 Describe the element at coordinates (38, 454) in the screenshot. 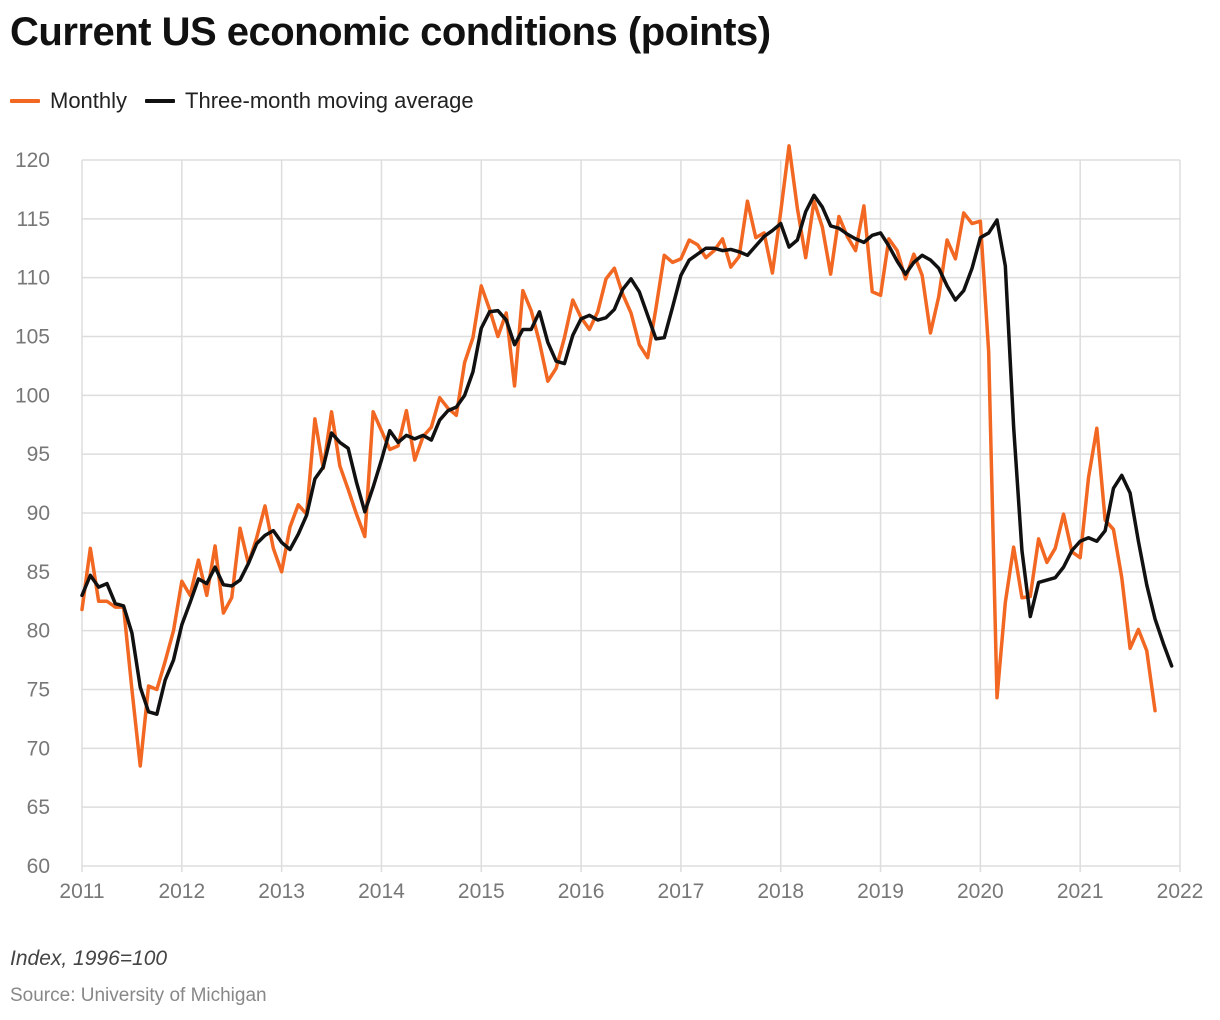

I see `y-tick-label: 95` at that location.